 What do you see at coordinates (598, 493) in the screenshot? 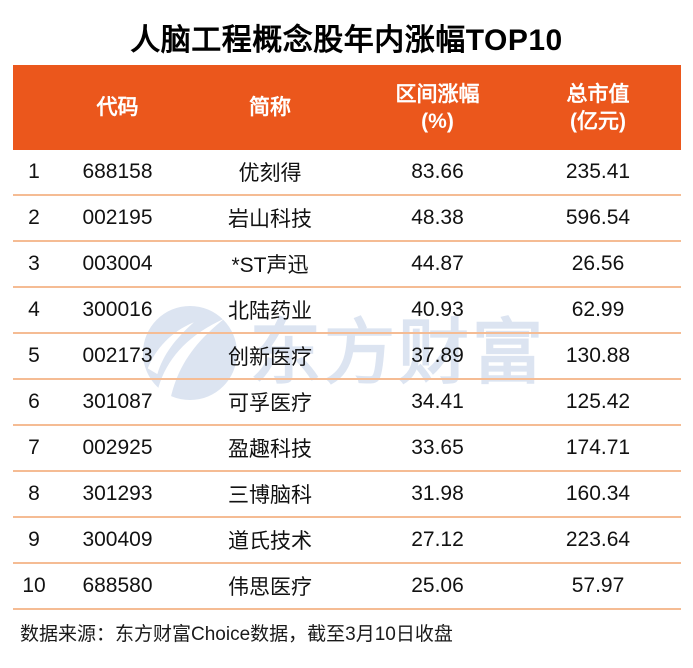
I see `cell-marketcap: 160.34` at bounding box center [598, 493].